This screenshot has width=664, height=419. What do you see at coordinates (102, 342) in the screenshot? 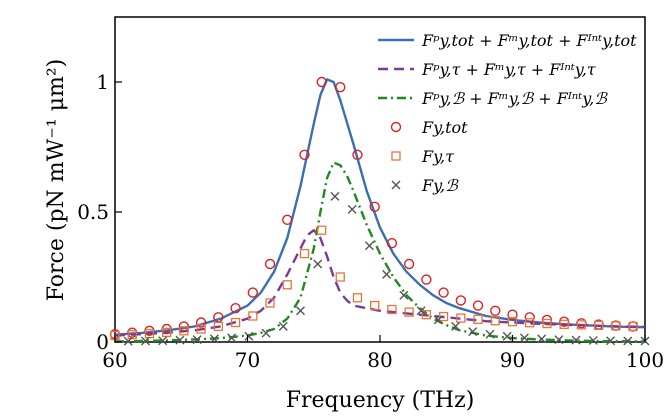
I see `y-tick-label: 0` at bounding box center [102, 342].